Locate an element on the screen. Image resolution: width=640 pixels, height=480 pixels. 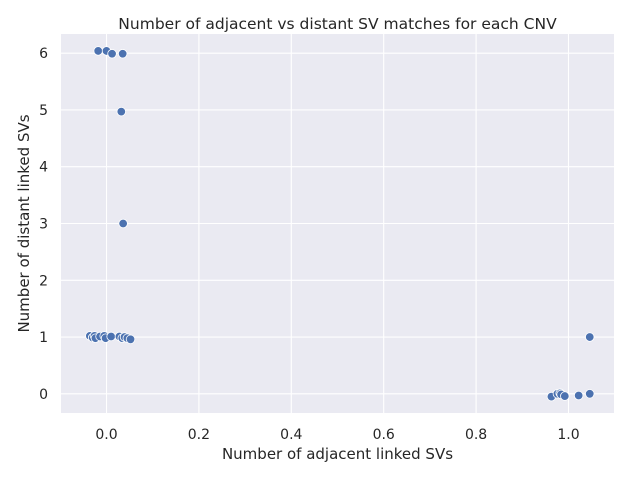
y-tick-label: 0 is located at coordinates (43, 395).